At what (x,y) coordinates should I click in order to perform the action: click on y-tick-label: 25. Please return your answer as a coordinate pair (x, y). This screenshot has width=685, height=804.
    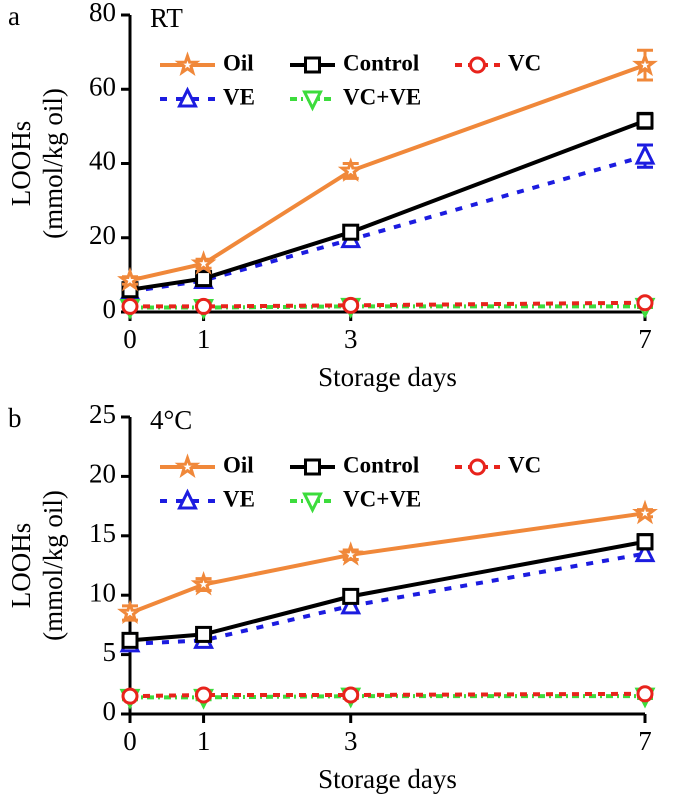
    Looking at the image, I should click on (102, 414).